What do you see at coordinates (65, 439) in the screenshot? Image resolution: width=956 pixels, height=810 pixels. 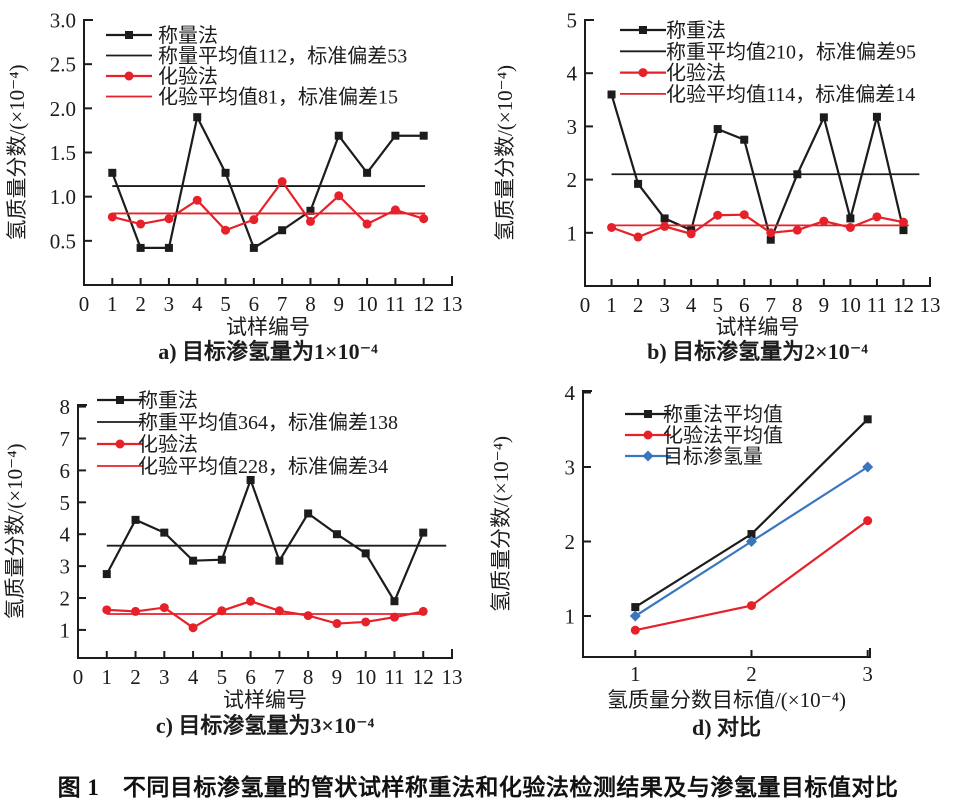 I see `y-axis-tick-label: 7` at bounding box center [65, 439].